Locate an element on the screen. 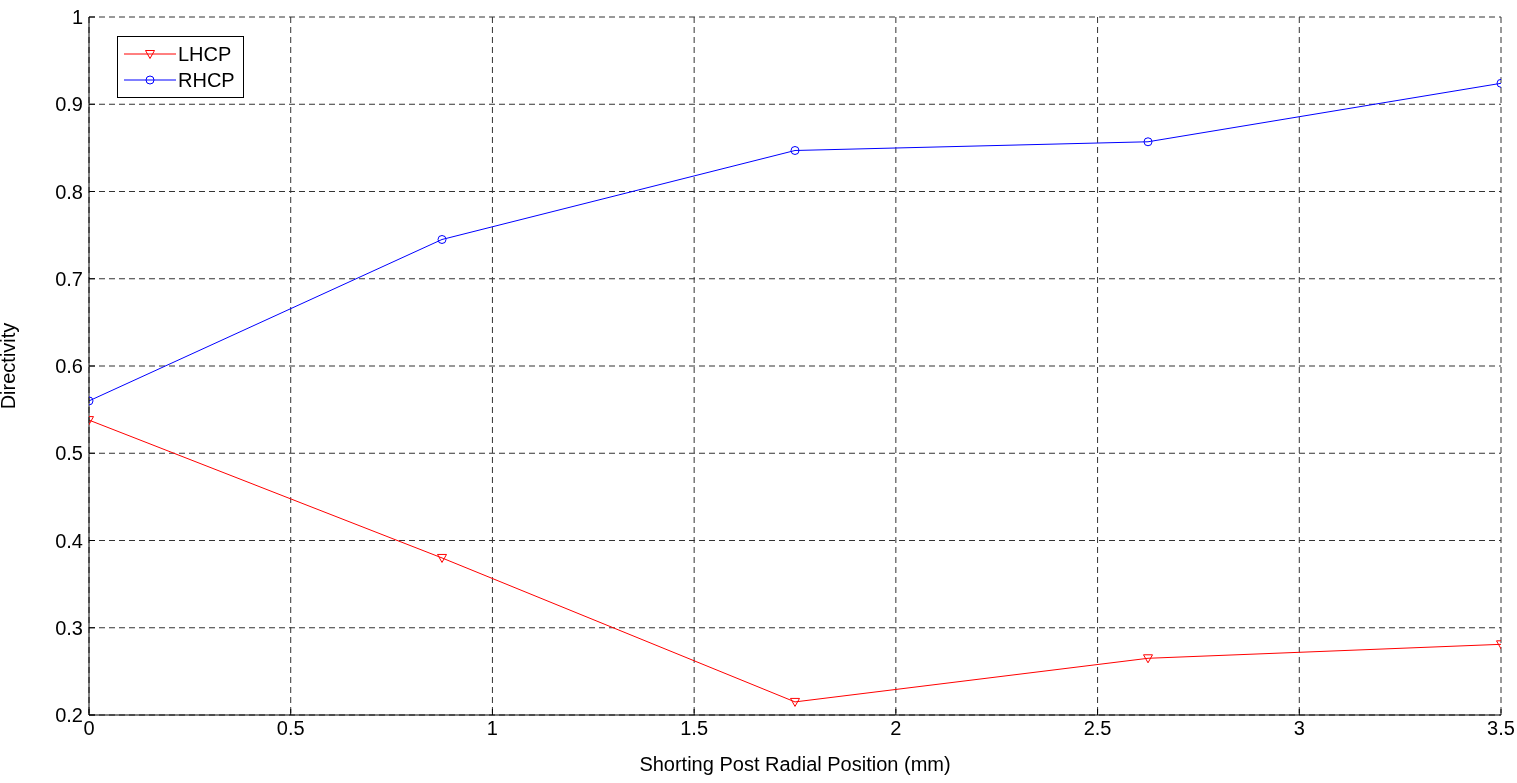 The height and width of the screenshot is (783, 1517). y-tick-label: 0.5 is located at coordinates (69, 453).